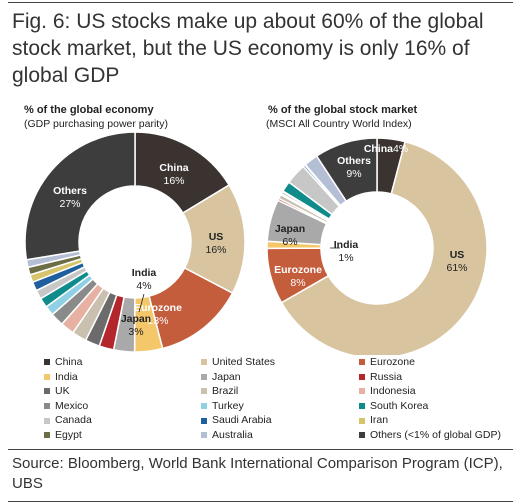 This screenshot has height=503, width=521. What do you see at coordinates (173, 168) in the screenshot?
I see `label-china: China` at bounding box center [173, 168].